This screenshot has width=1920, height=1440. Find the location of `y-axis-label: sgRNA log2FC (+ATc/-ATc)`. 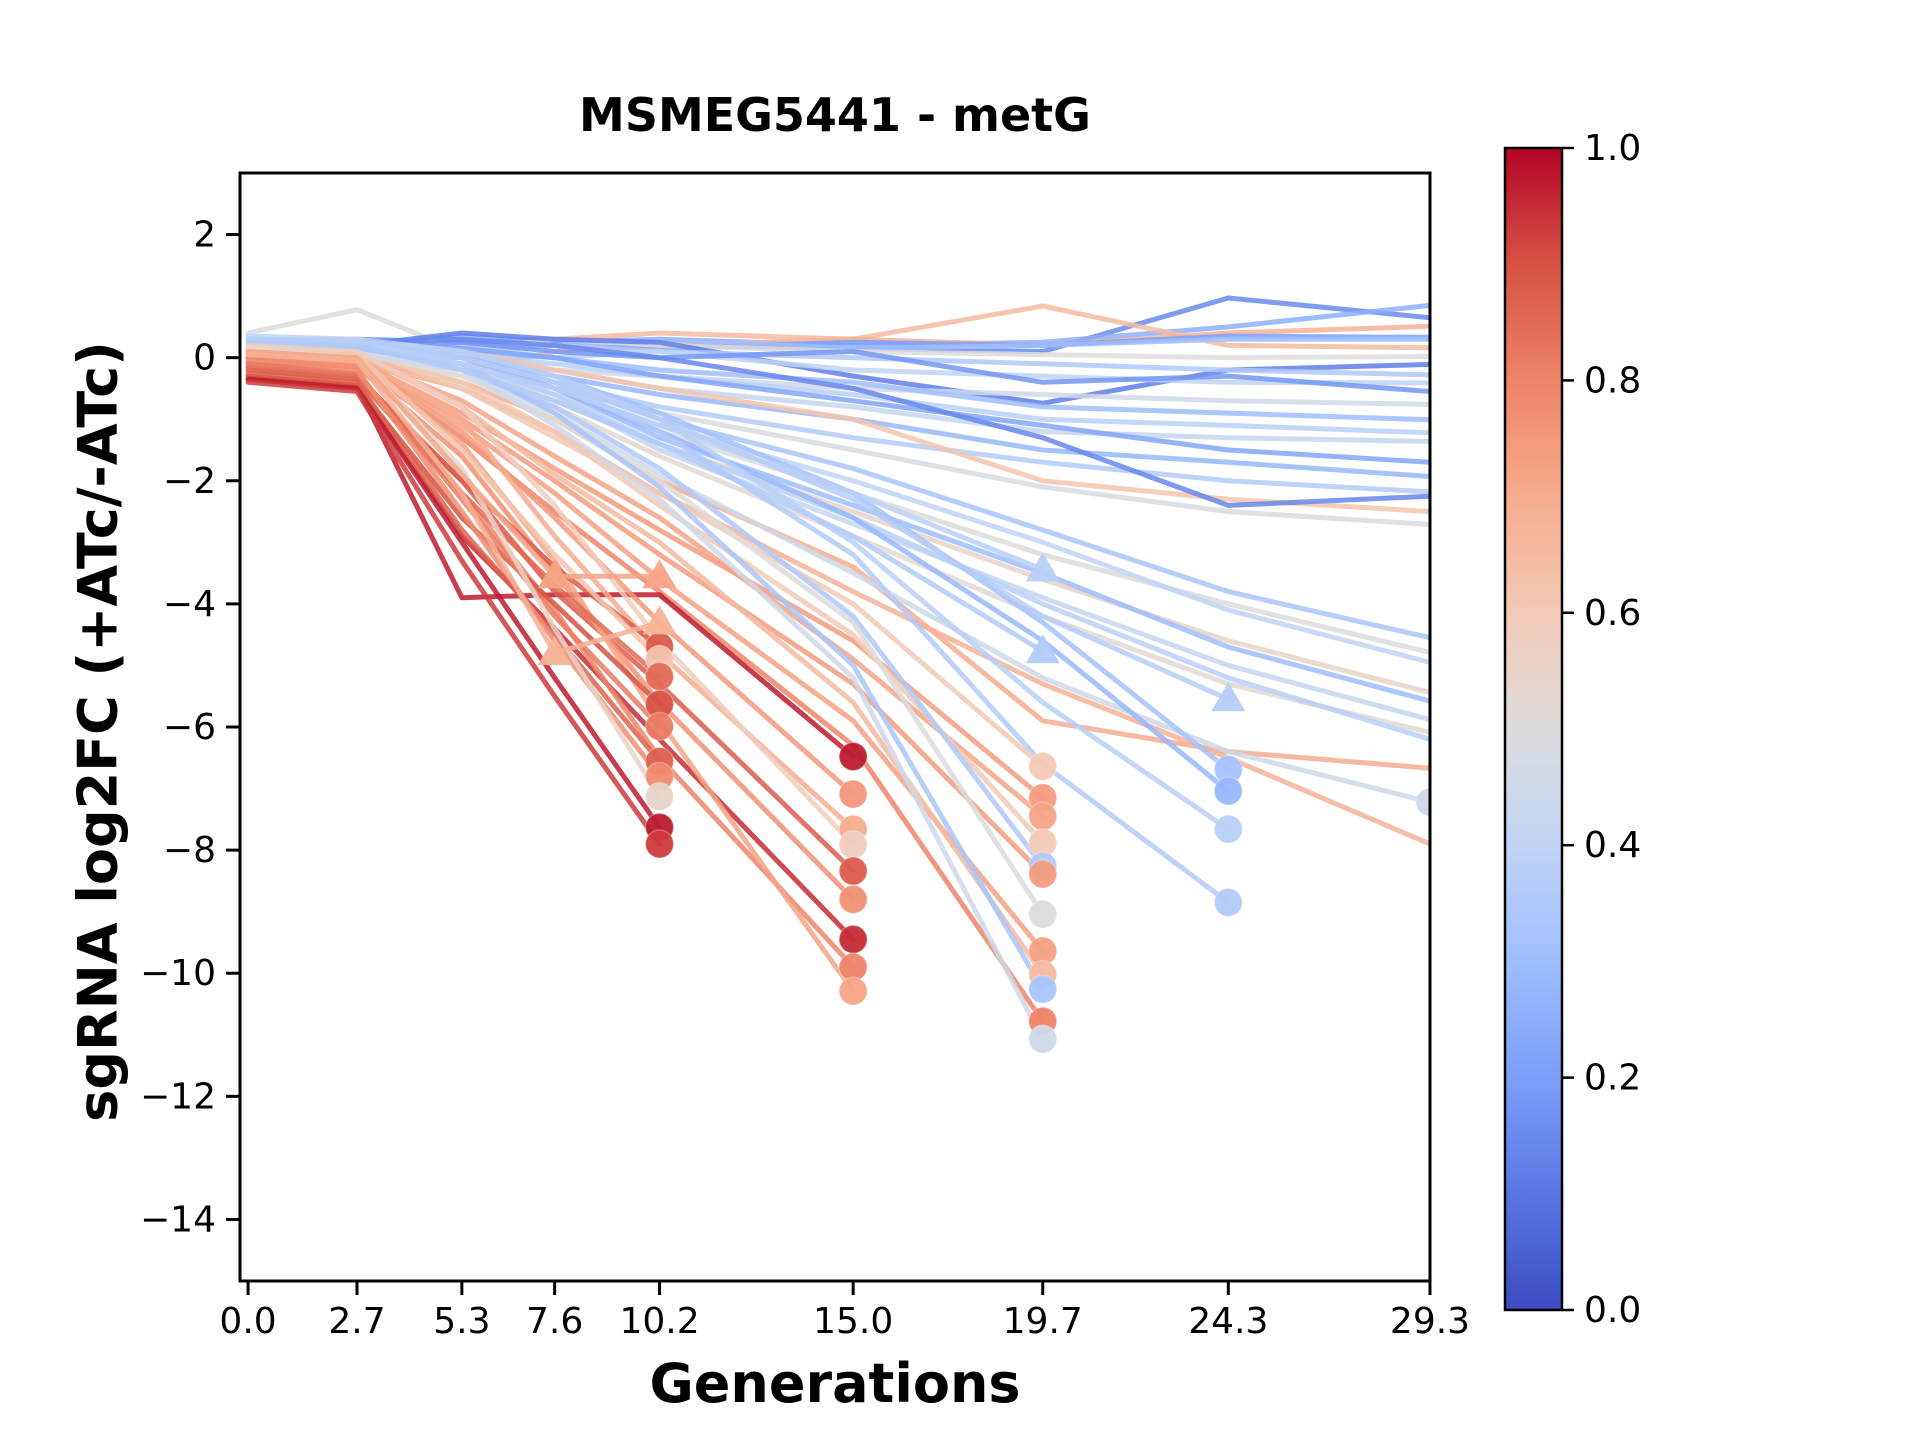

y-axis-label: sgRNA log2FC (+ATc/-ATc) is located at coordinates (98, 731).